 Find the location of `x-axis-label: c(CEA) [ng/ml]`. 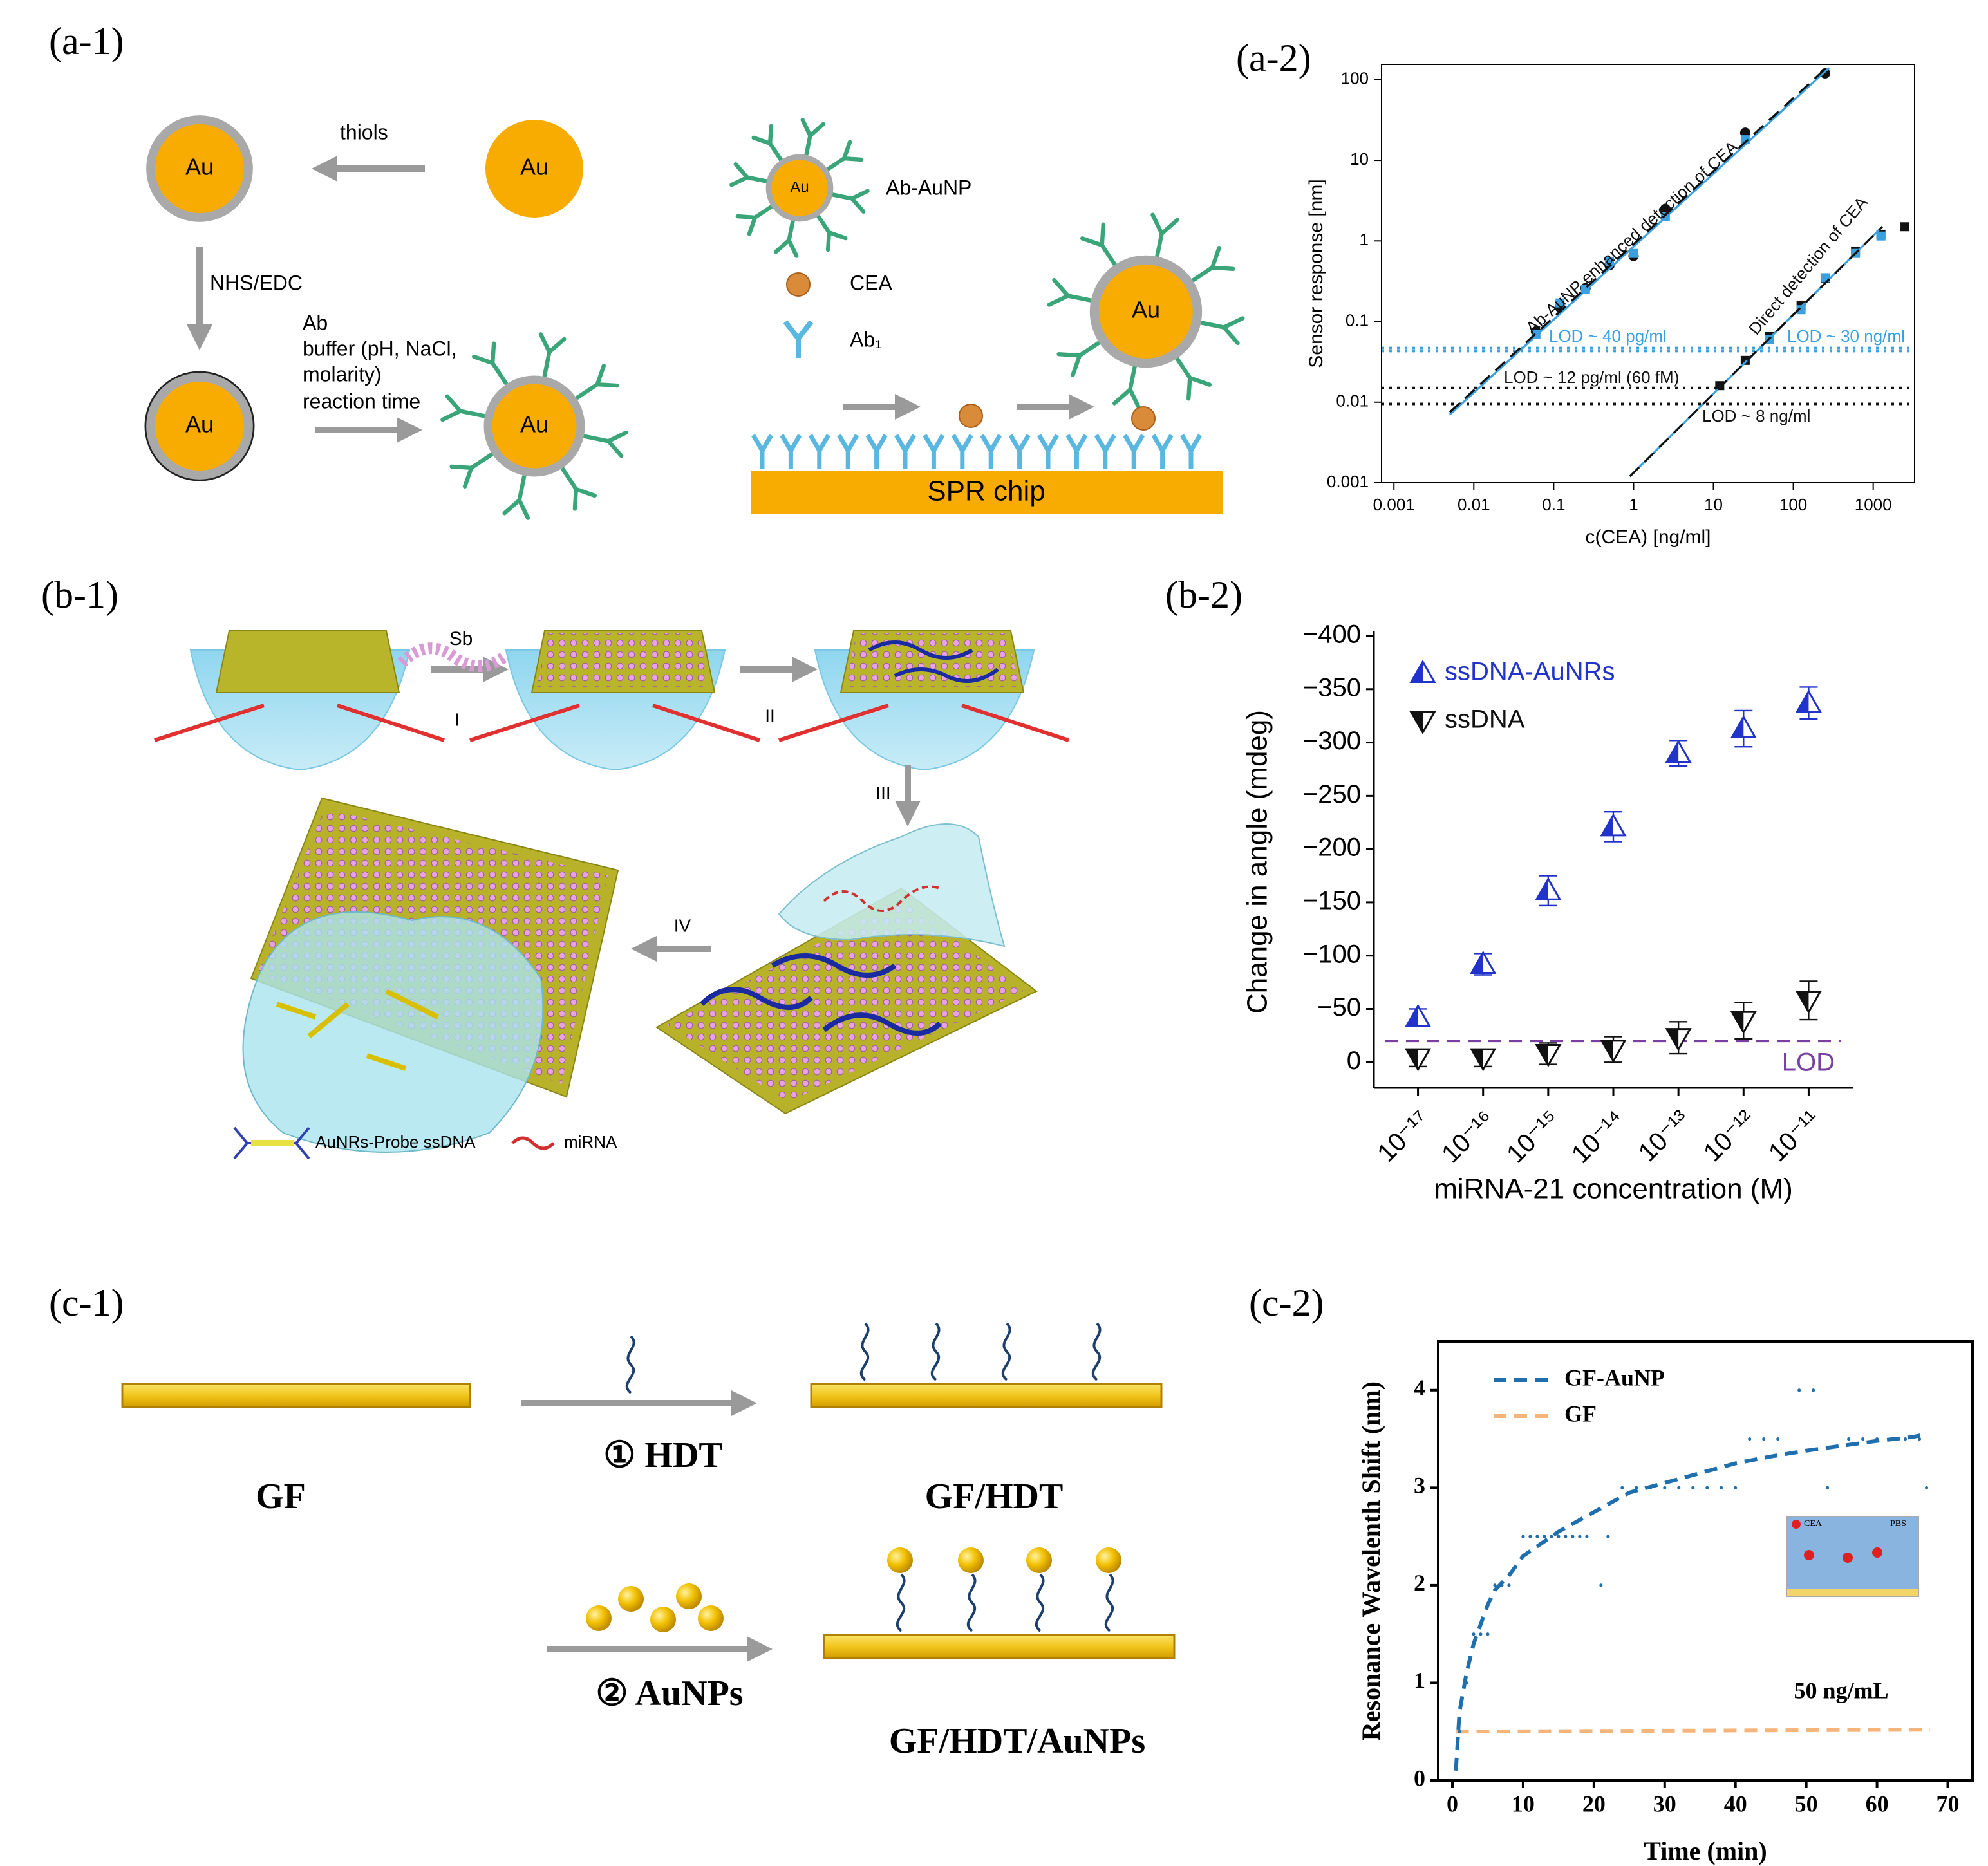

x-axis-label: c(CEA) [ng/ml] is located at coordinates (1648, 537).